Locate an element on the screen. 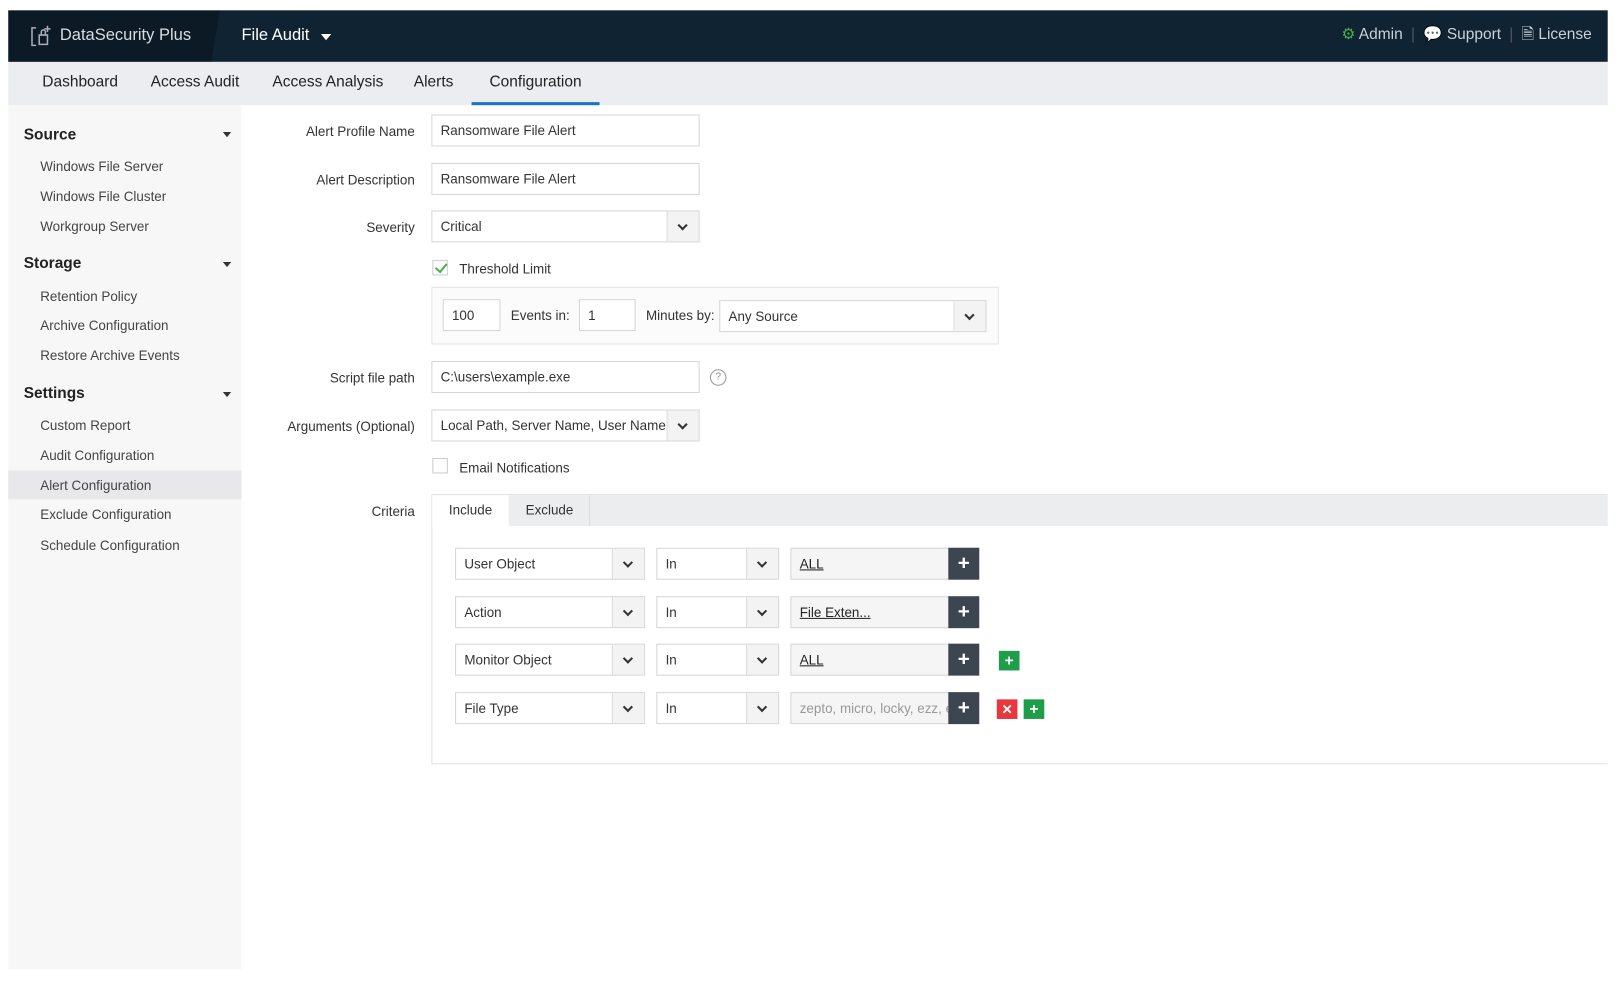  header-link-support: 💬 Support is located at coordinates (1462, 34).